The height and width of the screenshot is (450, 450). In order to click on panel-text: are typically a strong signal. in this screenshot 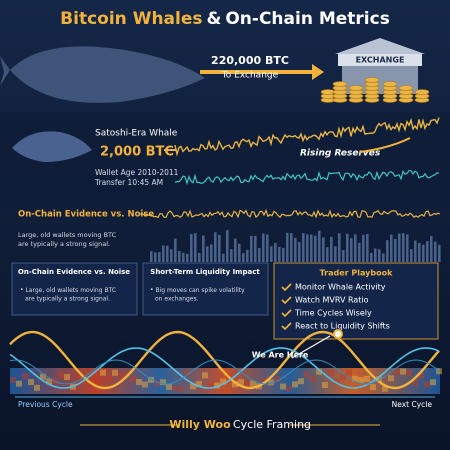, I will do `click(67, 299)`.